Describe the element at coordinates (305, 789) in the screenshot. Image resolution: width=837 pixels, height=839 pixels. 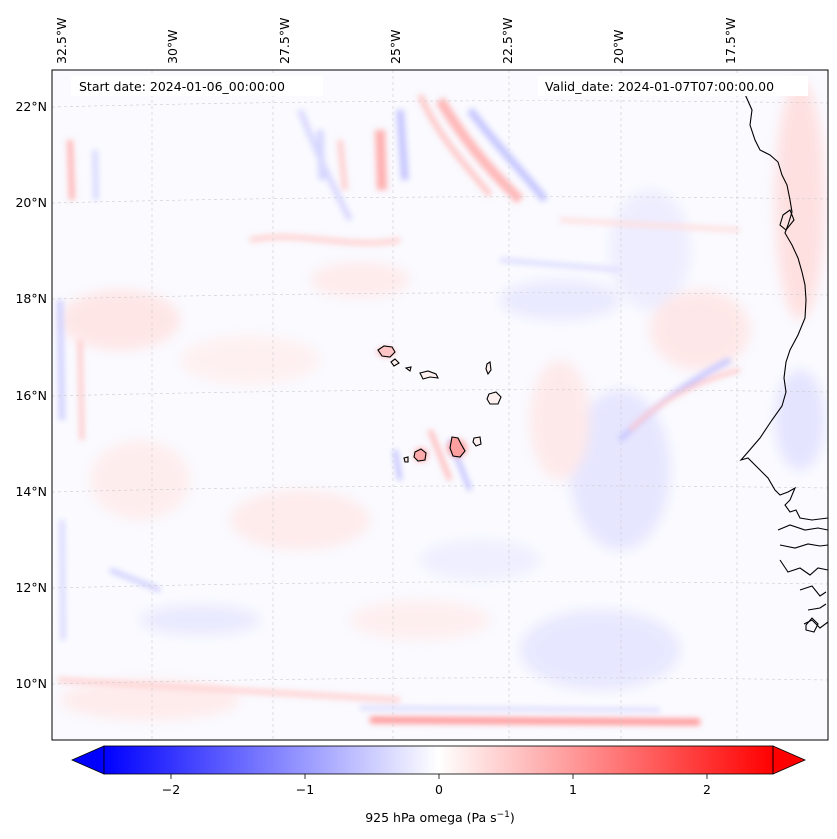
I see `colorbar-tick-label: −1` at that location.